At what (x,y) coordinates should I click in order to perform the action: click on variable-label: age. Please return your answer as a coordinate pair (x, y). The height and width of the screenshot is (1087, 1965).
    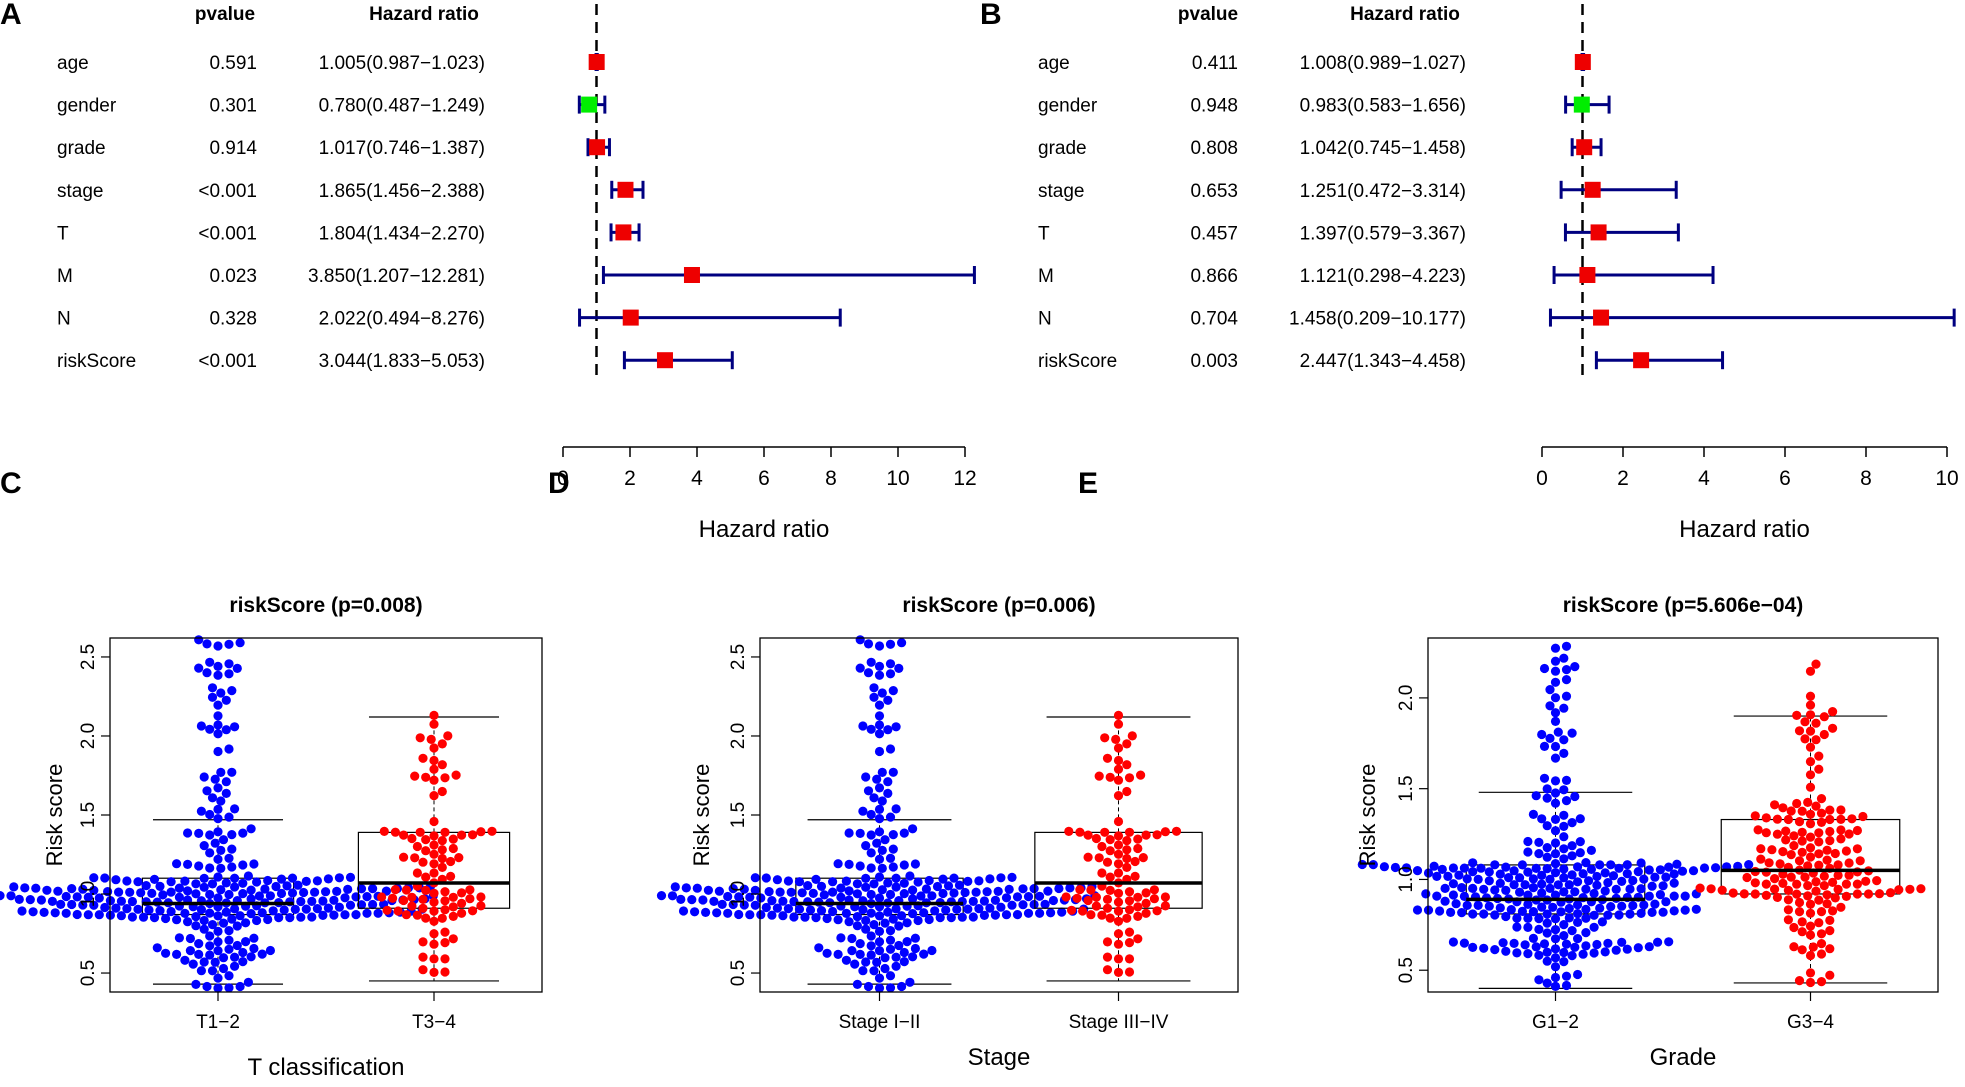
    Looking at the image, I should click on (73, 63).